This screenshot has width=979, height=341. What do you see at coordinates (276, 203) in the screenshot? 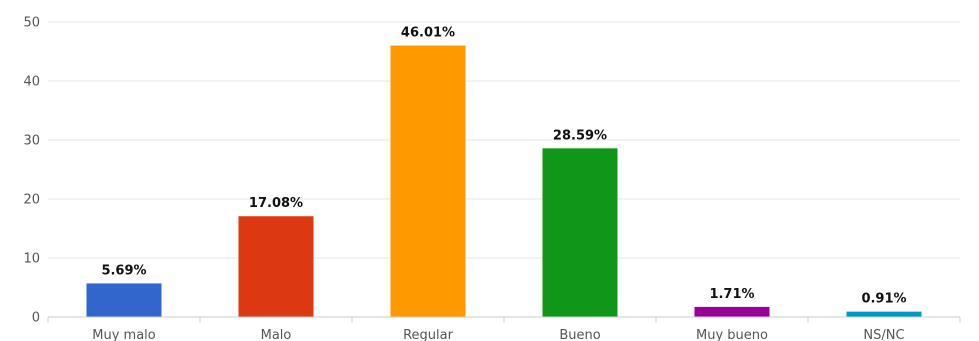
I see `data-label: 17.08%` at bounding box center [276, 203].